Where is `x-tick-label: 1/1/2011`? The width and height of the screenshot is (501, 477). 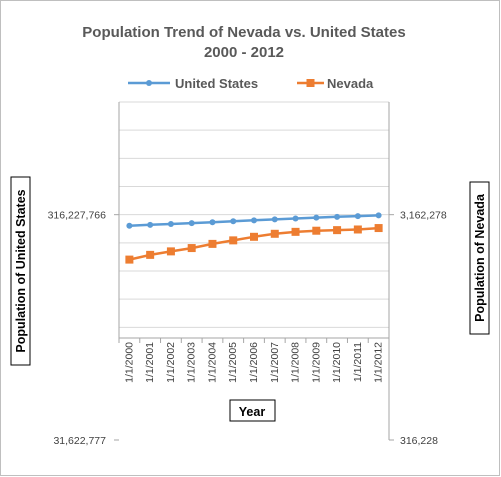 x-tick-label: 1/1/2011 is located at coordinates (358, 362).